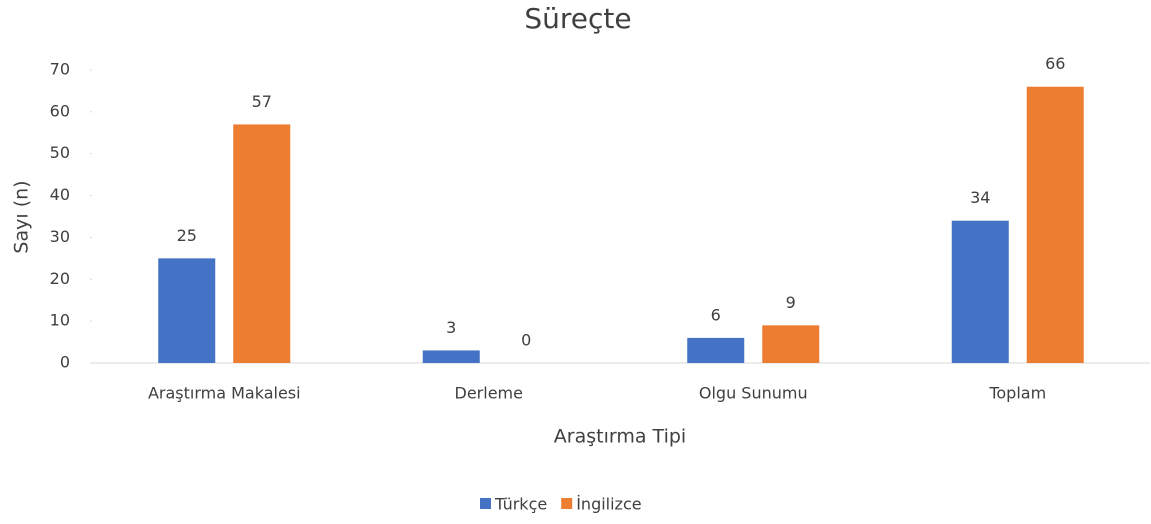 This screenshot has width=1151, height=524. What do you see at coordinates (65, 362) in the screenshot?
I see `y-tick-label: 0` at bounding box center [65, 362].